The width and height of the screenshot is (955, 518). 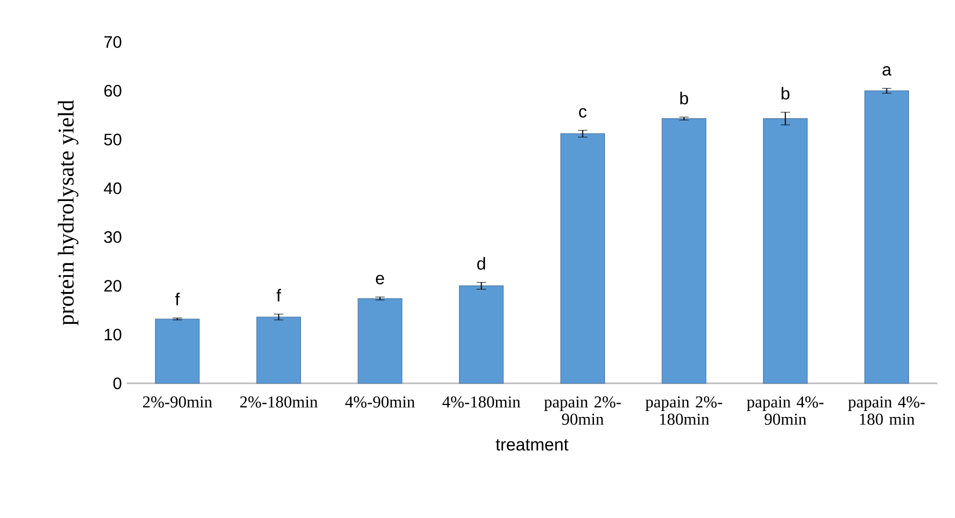 What do you see at coordinates (380, 279) in the screenshot?
I see `annotation: e` at bounding box center [380, 279].